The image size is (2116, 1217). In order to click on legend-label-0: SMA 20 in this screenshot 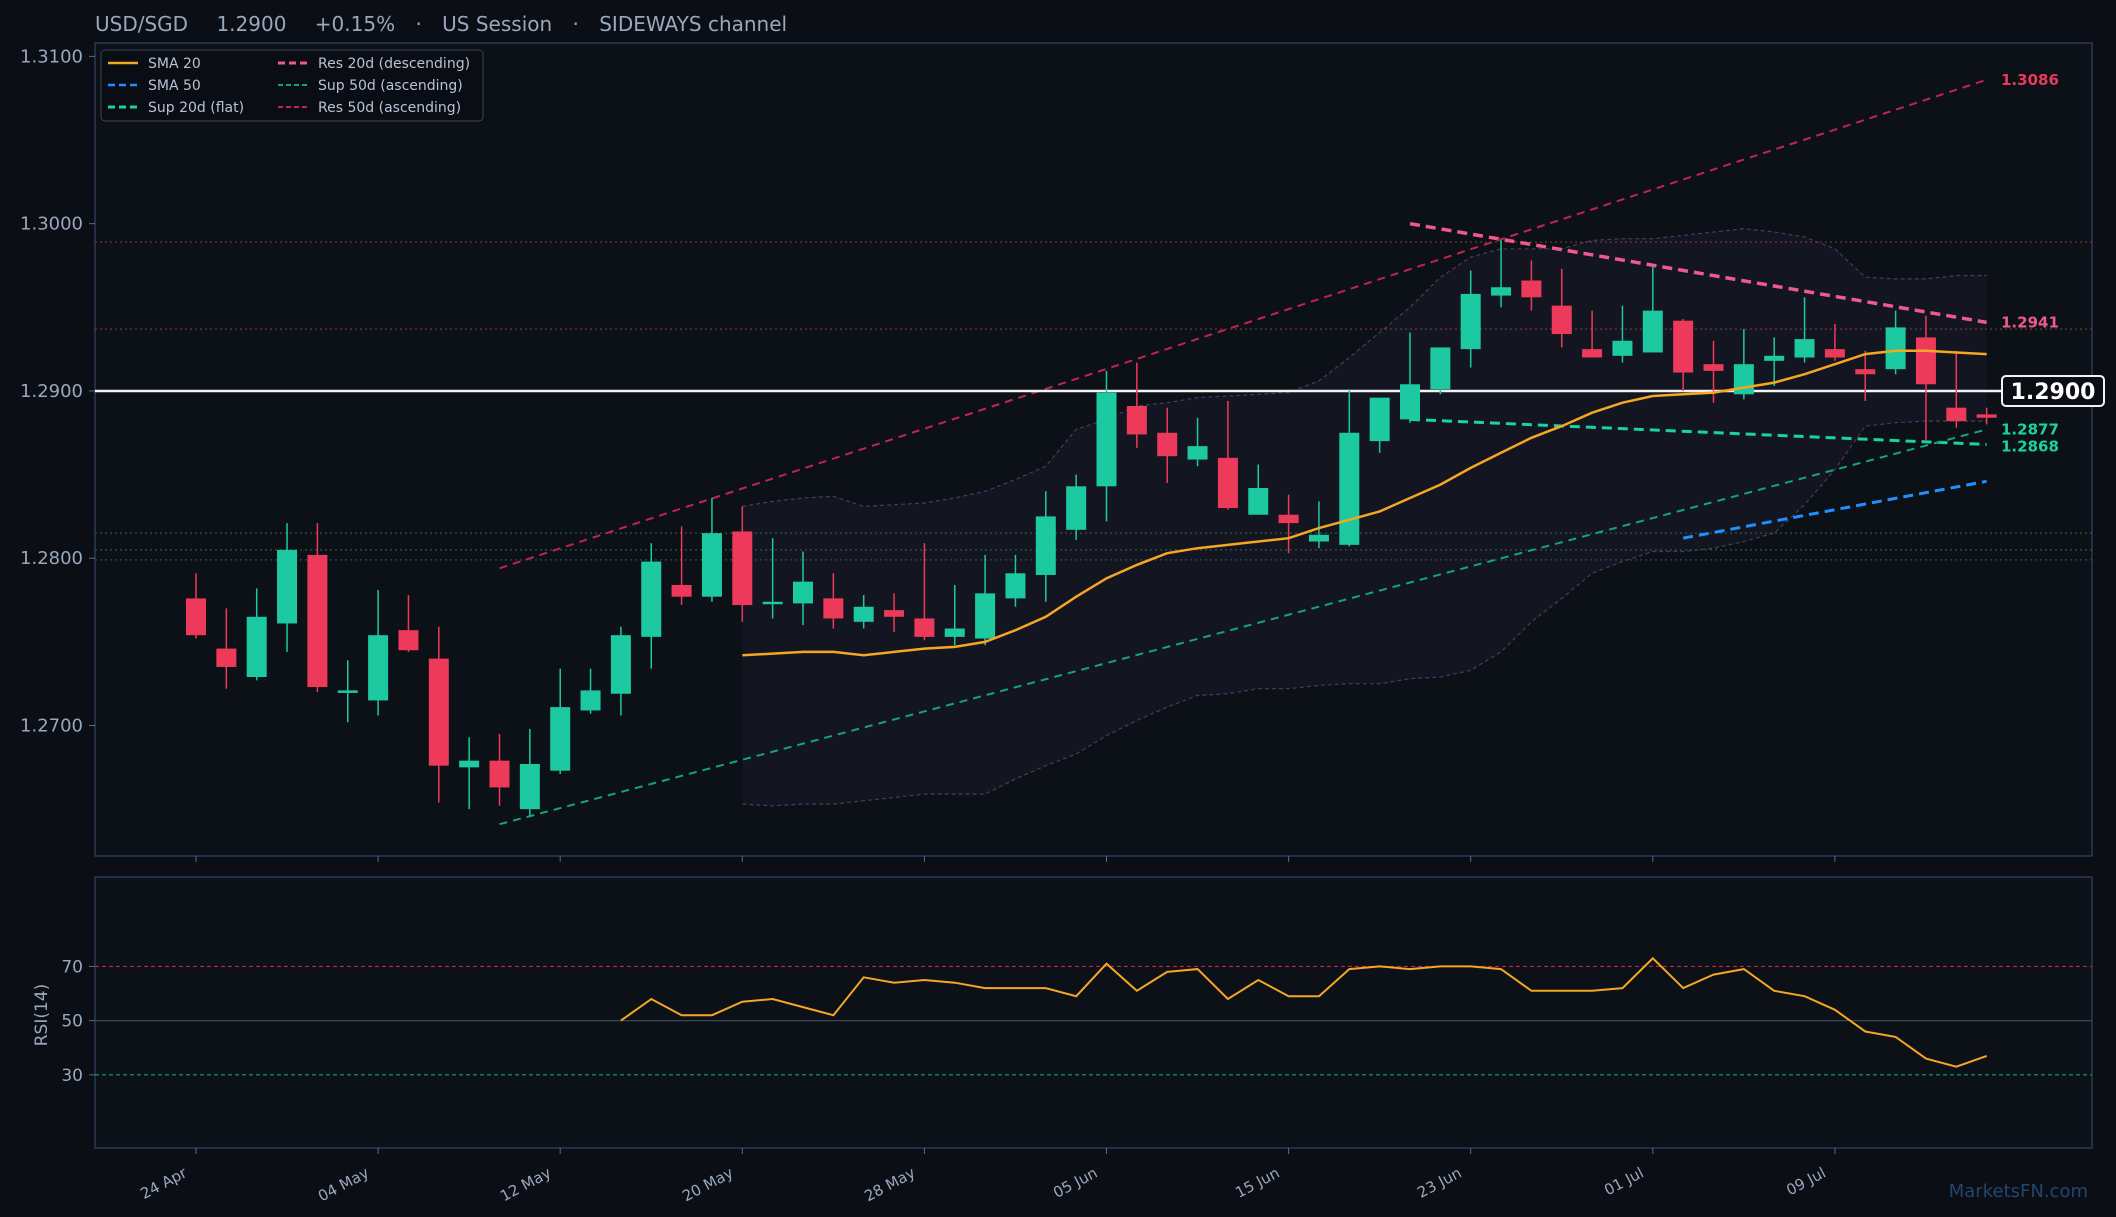, I will do `click(174, 64)`.